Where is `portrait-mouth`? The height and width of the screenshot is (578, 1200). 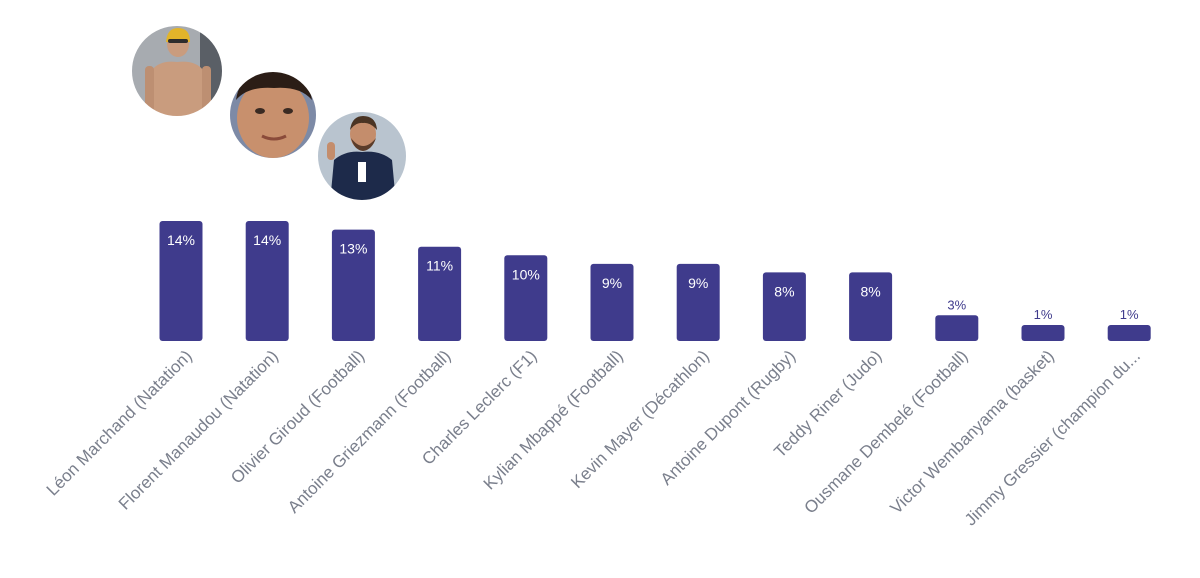 portrait-mouth is located at coordinates (274, 137).